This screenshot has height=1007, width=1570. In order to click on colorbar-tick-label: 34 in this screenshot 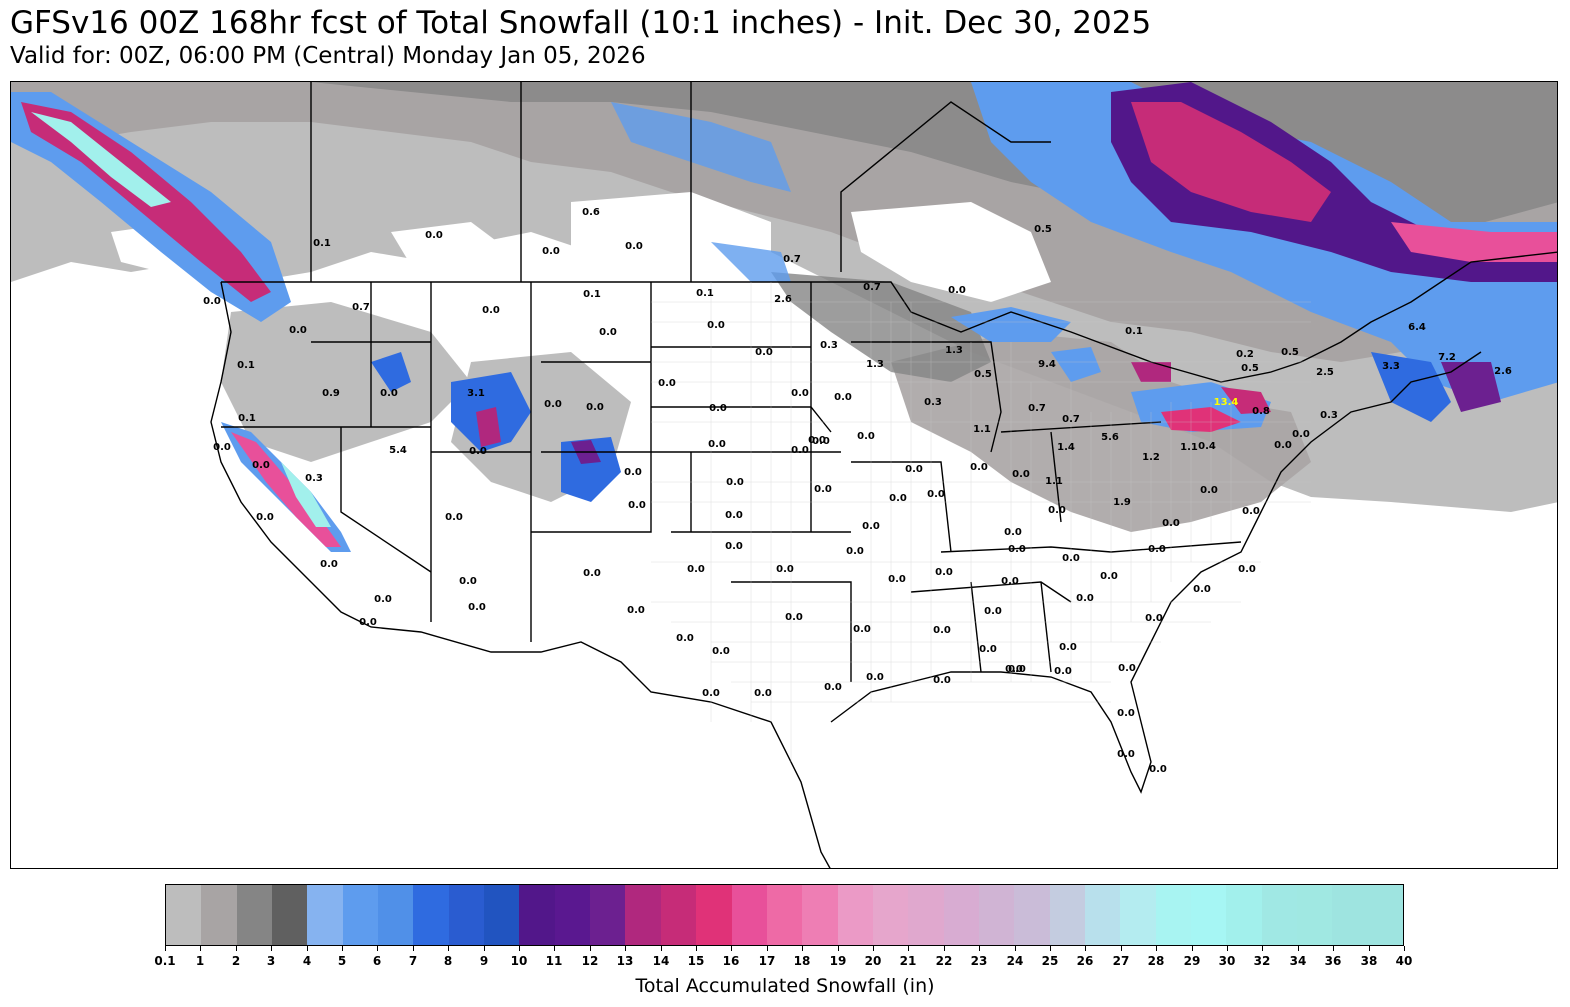, I will do `click(1298, 961)`.